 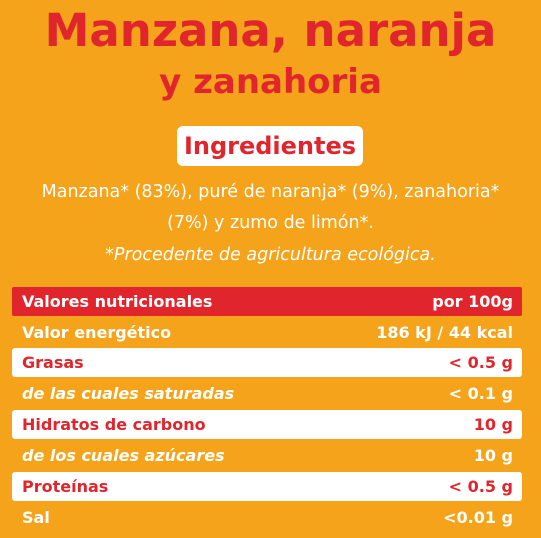 I want to click on product-title-line2: y zanahoria, so click(x=270, y=82).